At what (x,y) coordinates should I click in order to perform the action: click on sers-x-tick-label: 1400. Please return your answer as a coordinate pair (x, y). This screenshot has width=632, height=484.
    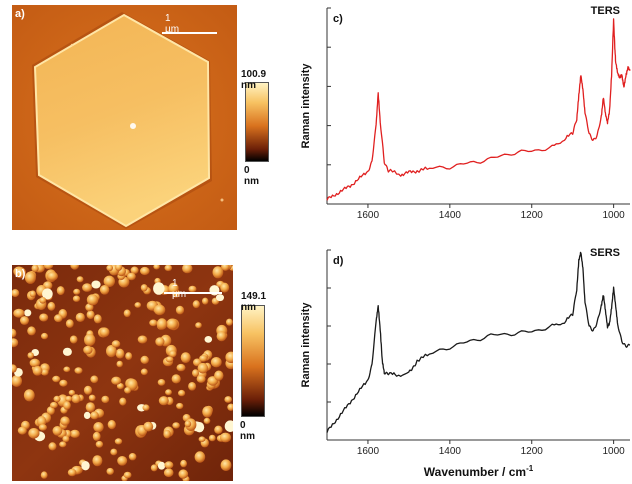
    Looking at the image, I should click on (450, 451).